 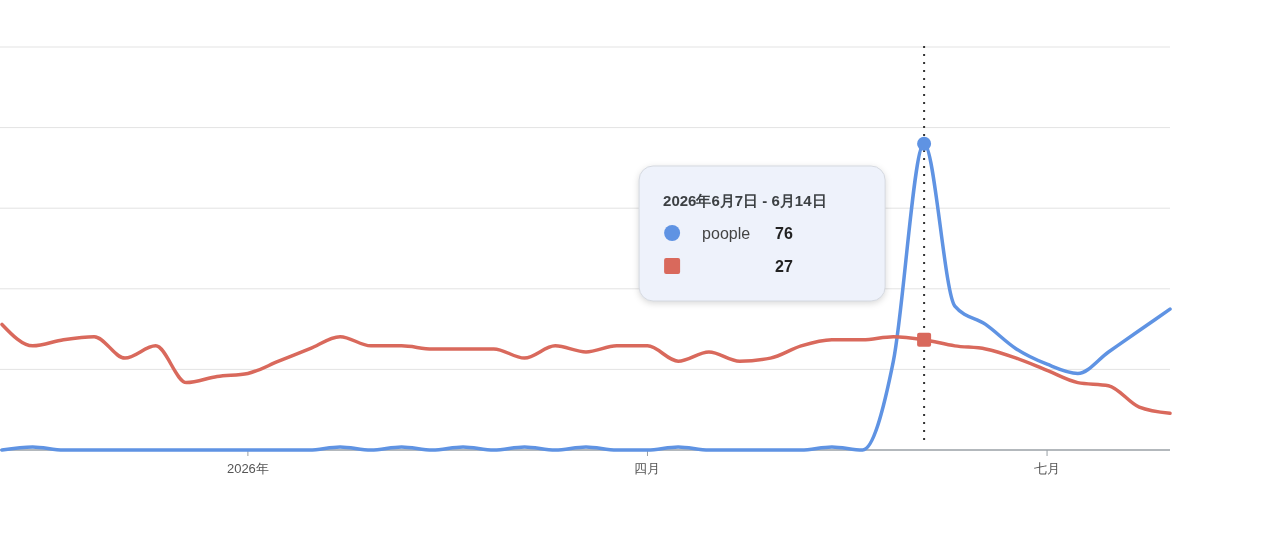 I want to click on annotation: 27, so click(x=784, y=266).